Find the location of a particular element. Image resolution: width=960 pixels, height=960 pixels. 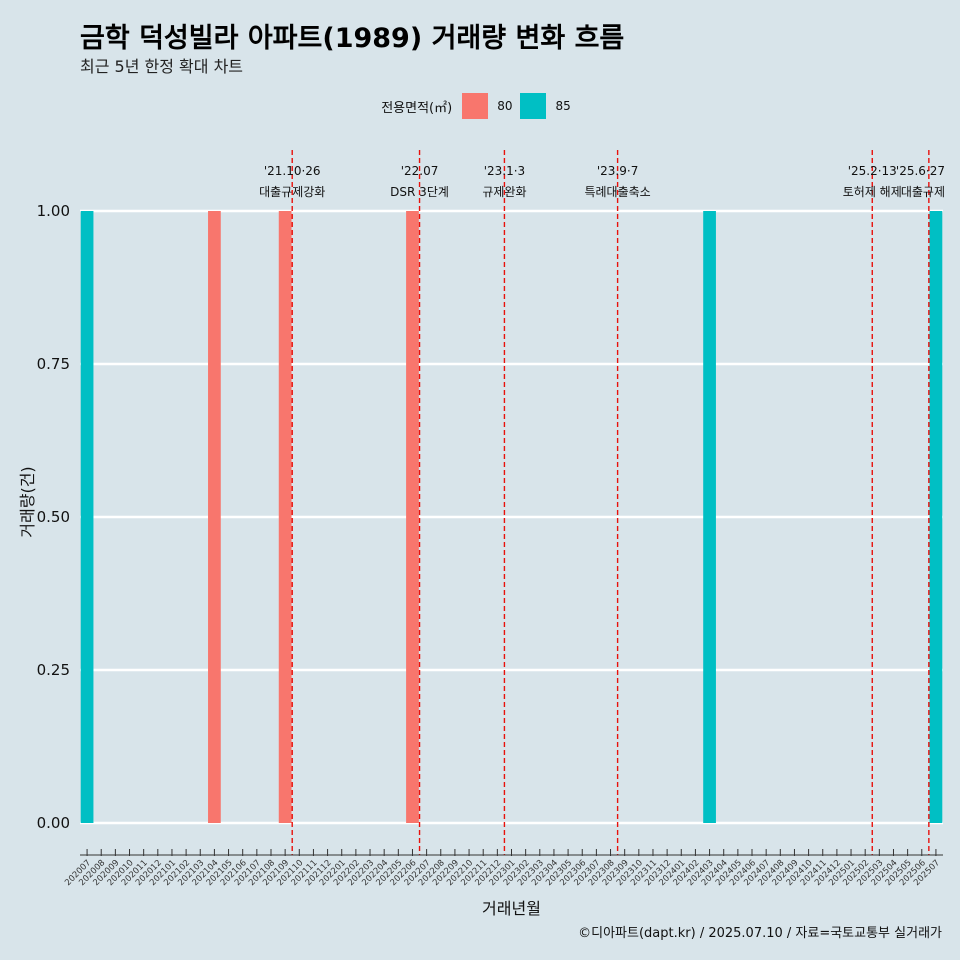

legend: 전용면적(㎡) 80 85 is located at coordinates (480, 106).